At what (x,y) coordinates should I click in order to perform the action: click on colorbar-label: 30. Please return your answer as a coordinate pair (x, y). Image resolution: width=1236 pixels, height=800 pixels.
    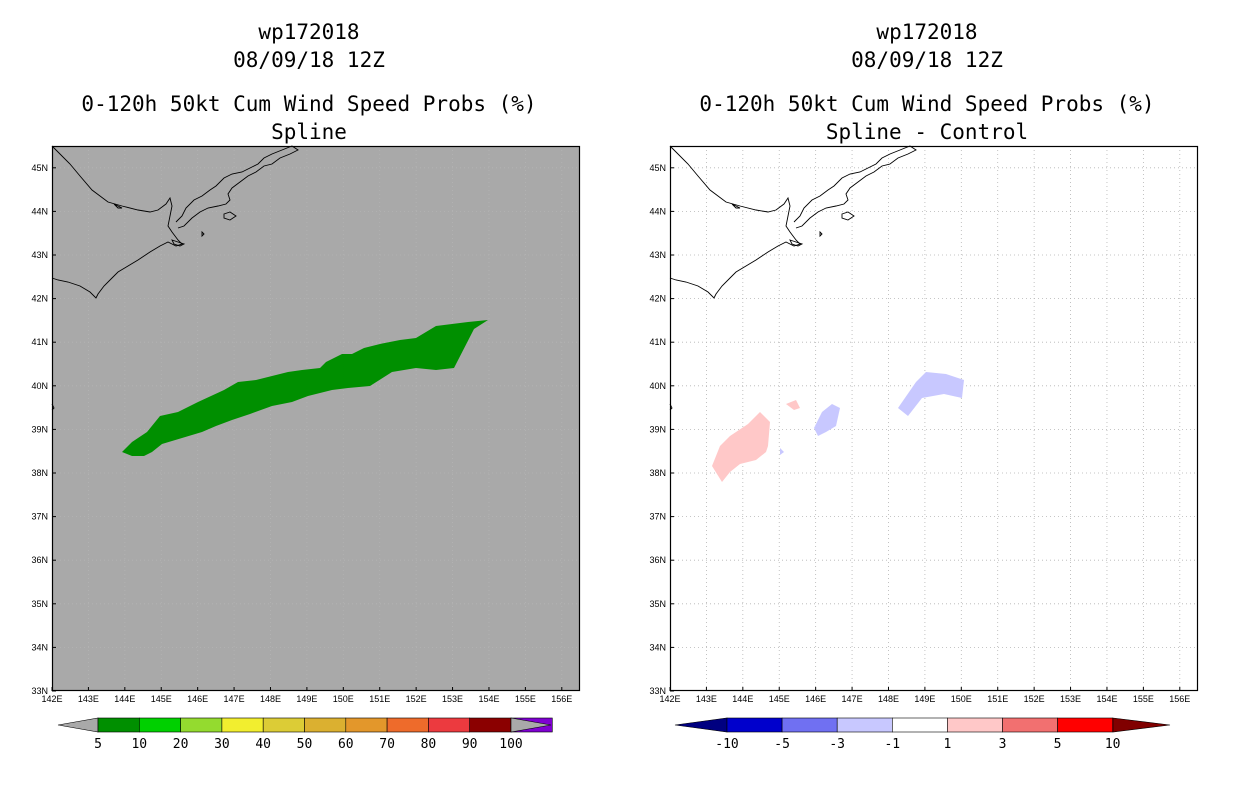
    Looking at the image, I should click on (222, 744).